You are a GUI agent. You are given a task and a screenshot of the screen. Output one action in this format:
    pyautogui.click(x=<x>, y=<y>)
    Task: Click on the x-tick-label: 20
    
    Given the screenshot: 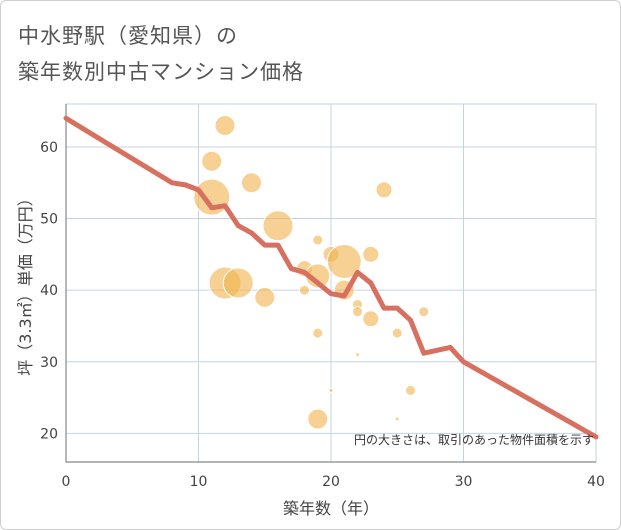 What is the action you would take?
    pyautogui.click(x=331, y=482)
    